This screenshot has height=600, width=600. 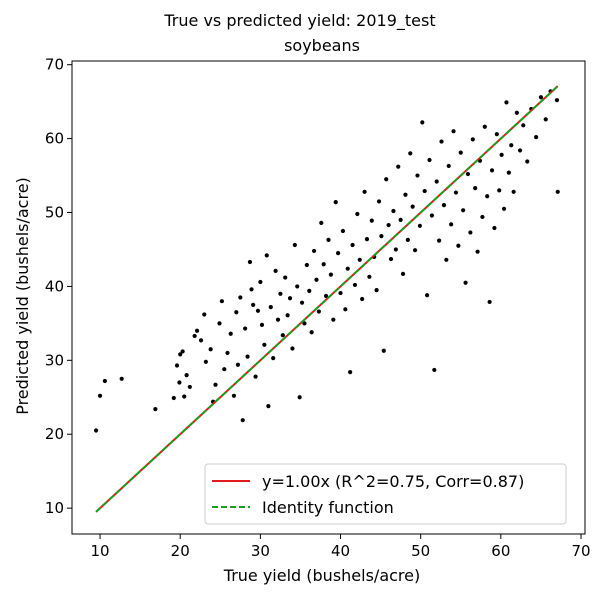 What do you see at coordinates (54, 360) in the screenshot?
I see `y-tick-label: 30` at bounding box center [54, 360].